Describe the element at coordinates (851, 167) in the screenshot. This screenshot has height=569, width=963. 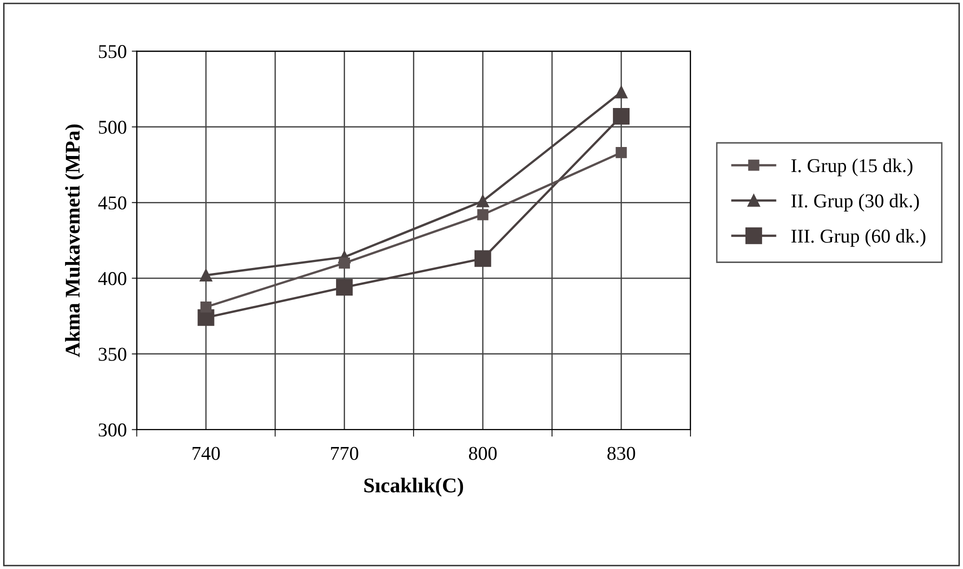
I see `legend-label: I. Grup (15 dk.)` at that location.